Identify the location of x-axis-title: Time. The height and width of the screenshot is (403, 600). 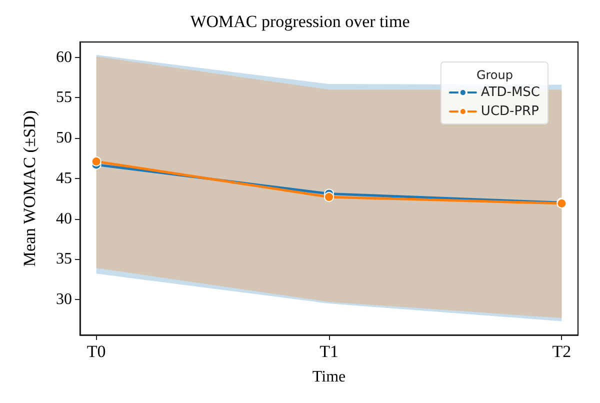
(329, 377).